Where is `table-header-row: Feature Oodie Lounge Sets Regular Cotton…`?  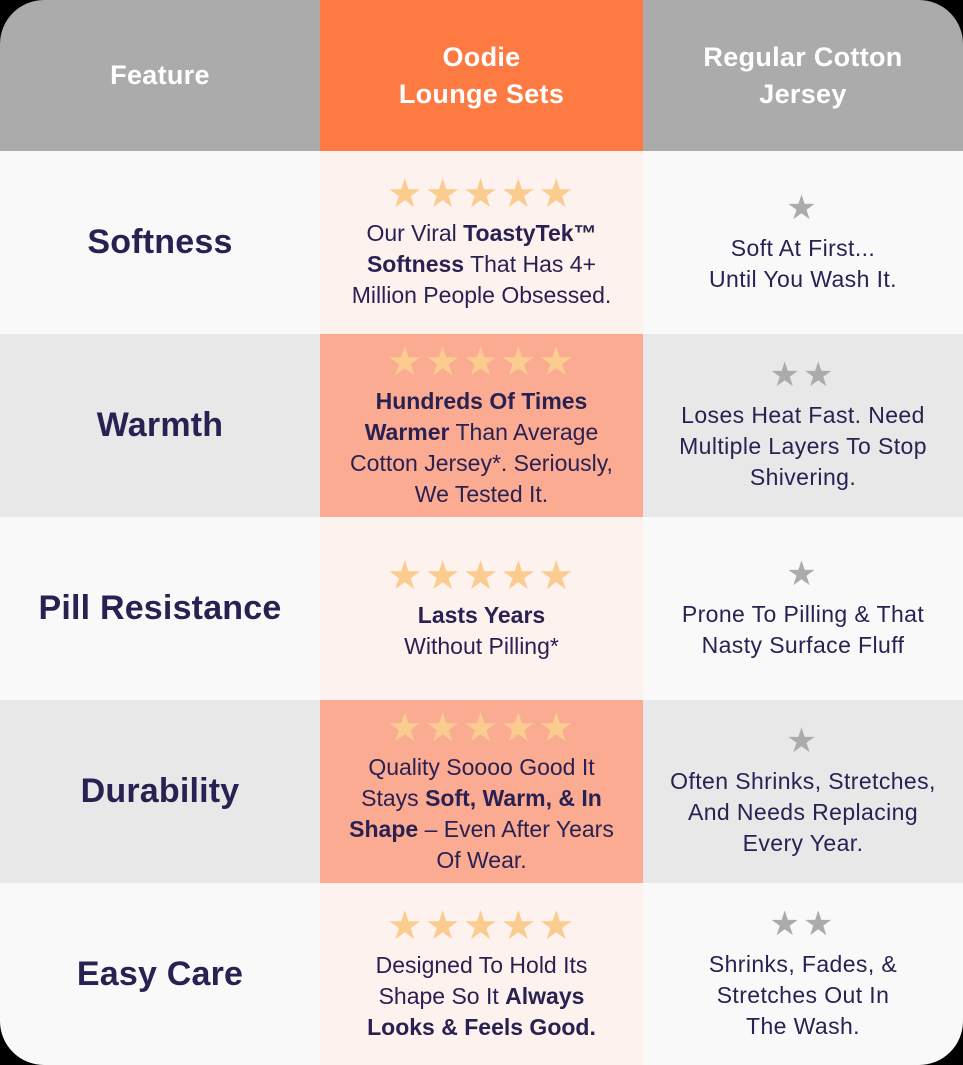
table-header-row: Feature Oodie Lounge Sets Regular Cotton… is located at coordinates (481, 75).